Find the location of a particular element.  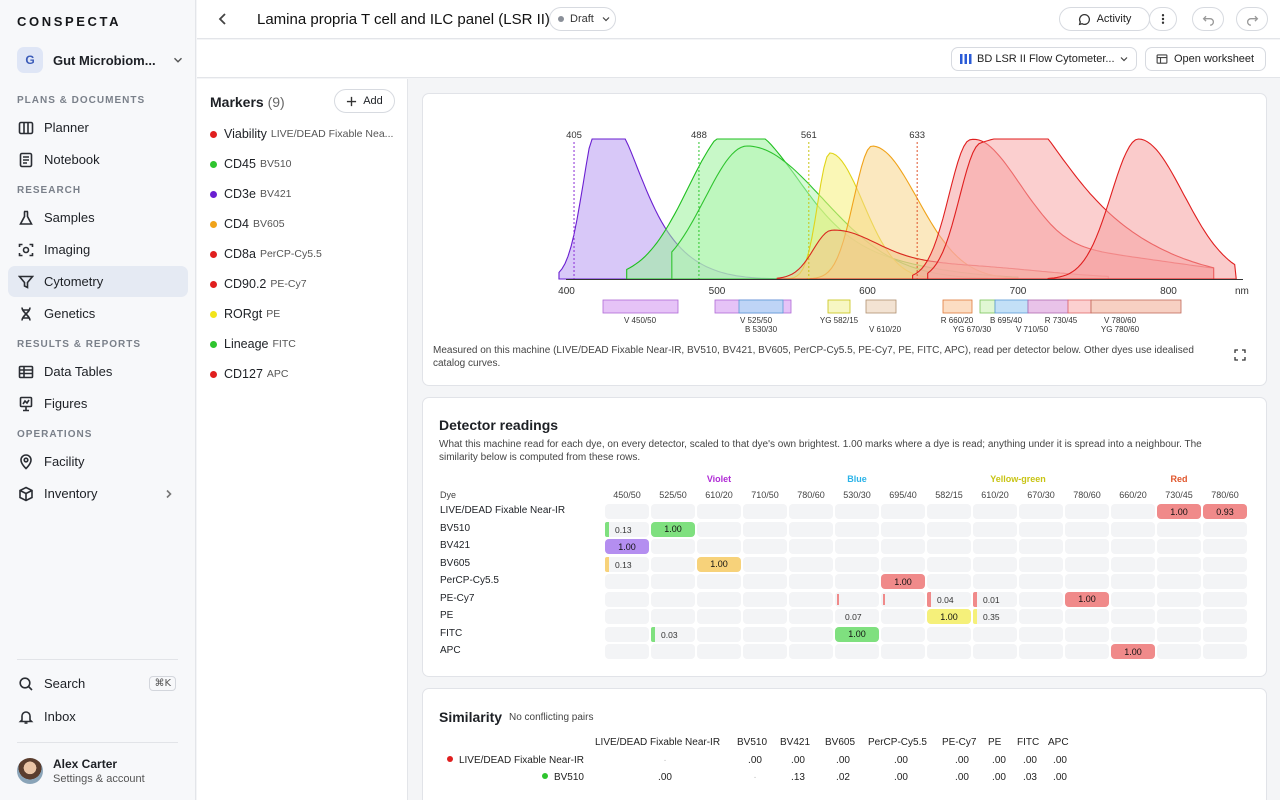

detector-group-label: Blue is located at coordinates (857, 479).